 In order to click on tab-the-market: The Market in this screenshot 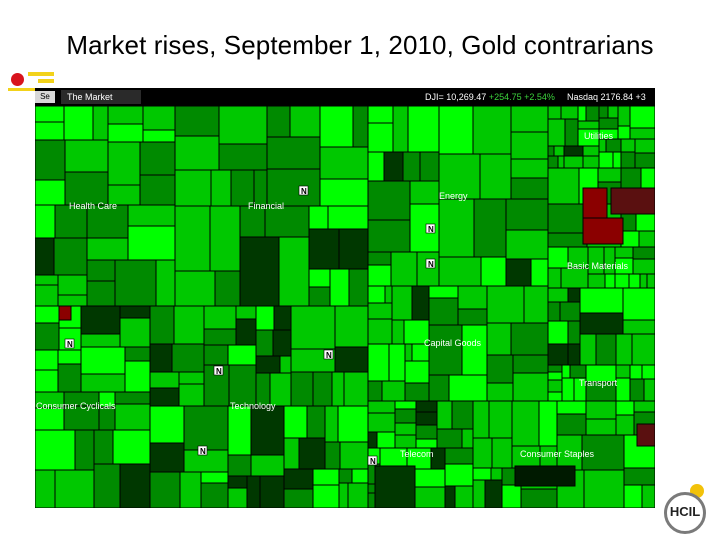, I will do `click(101, 97)`.